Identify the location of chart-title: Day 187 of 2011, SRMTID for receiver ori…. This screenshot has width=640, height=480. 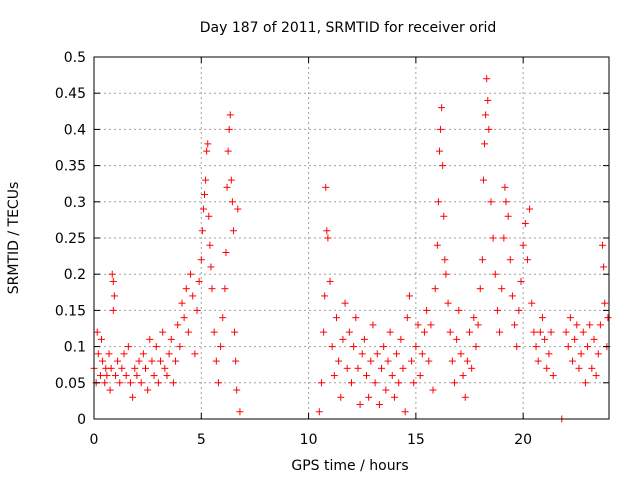
(348, 28).